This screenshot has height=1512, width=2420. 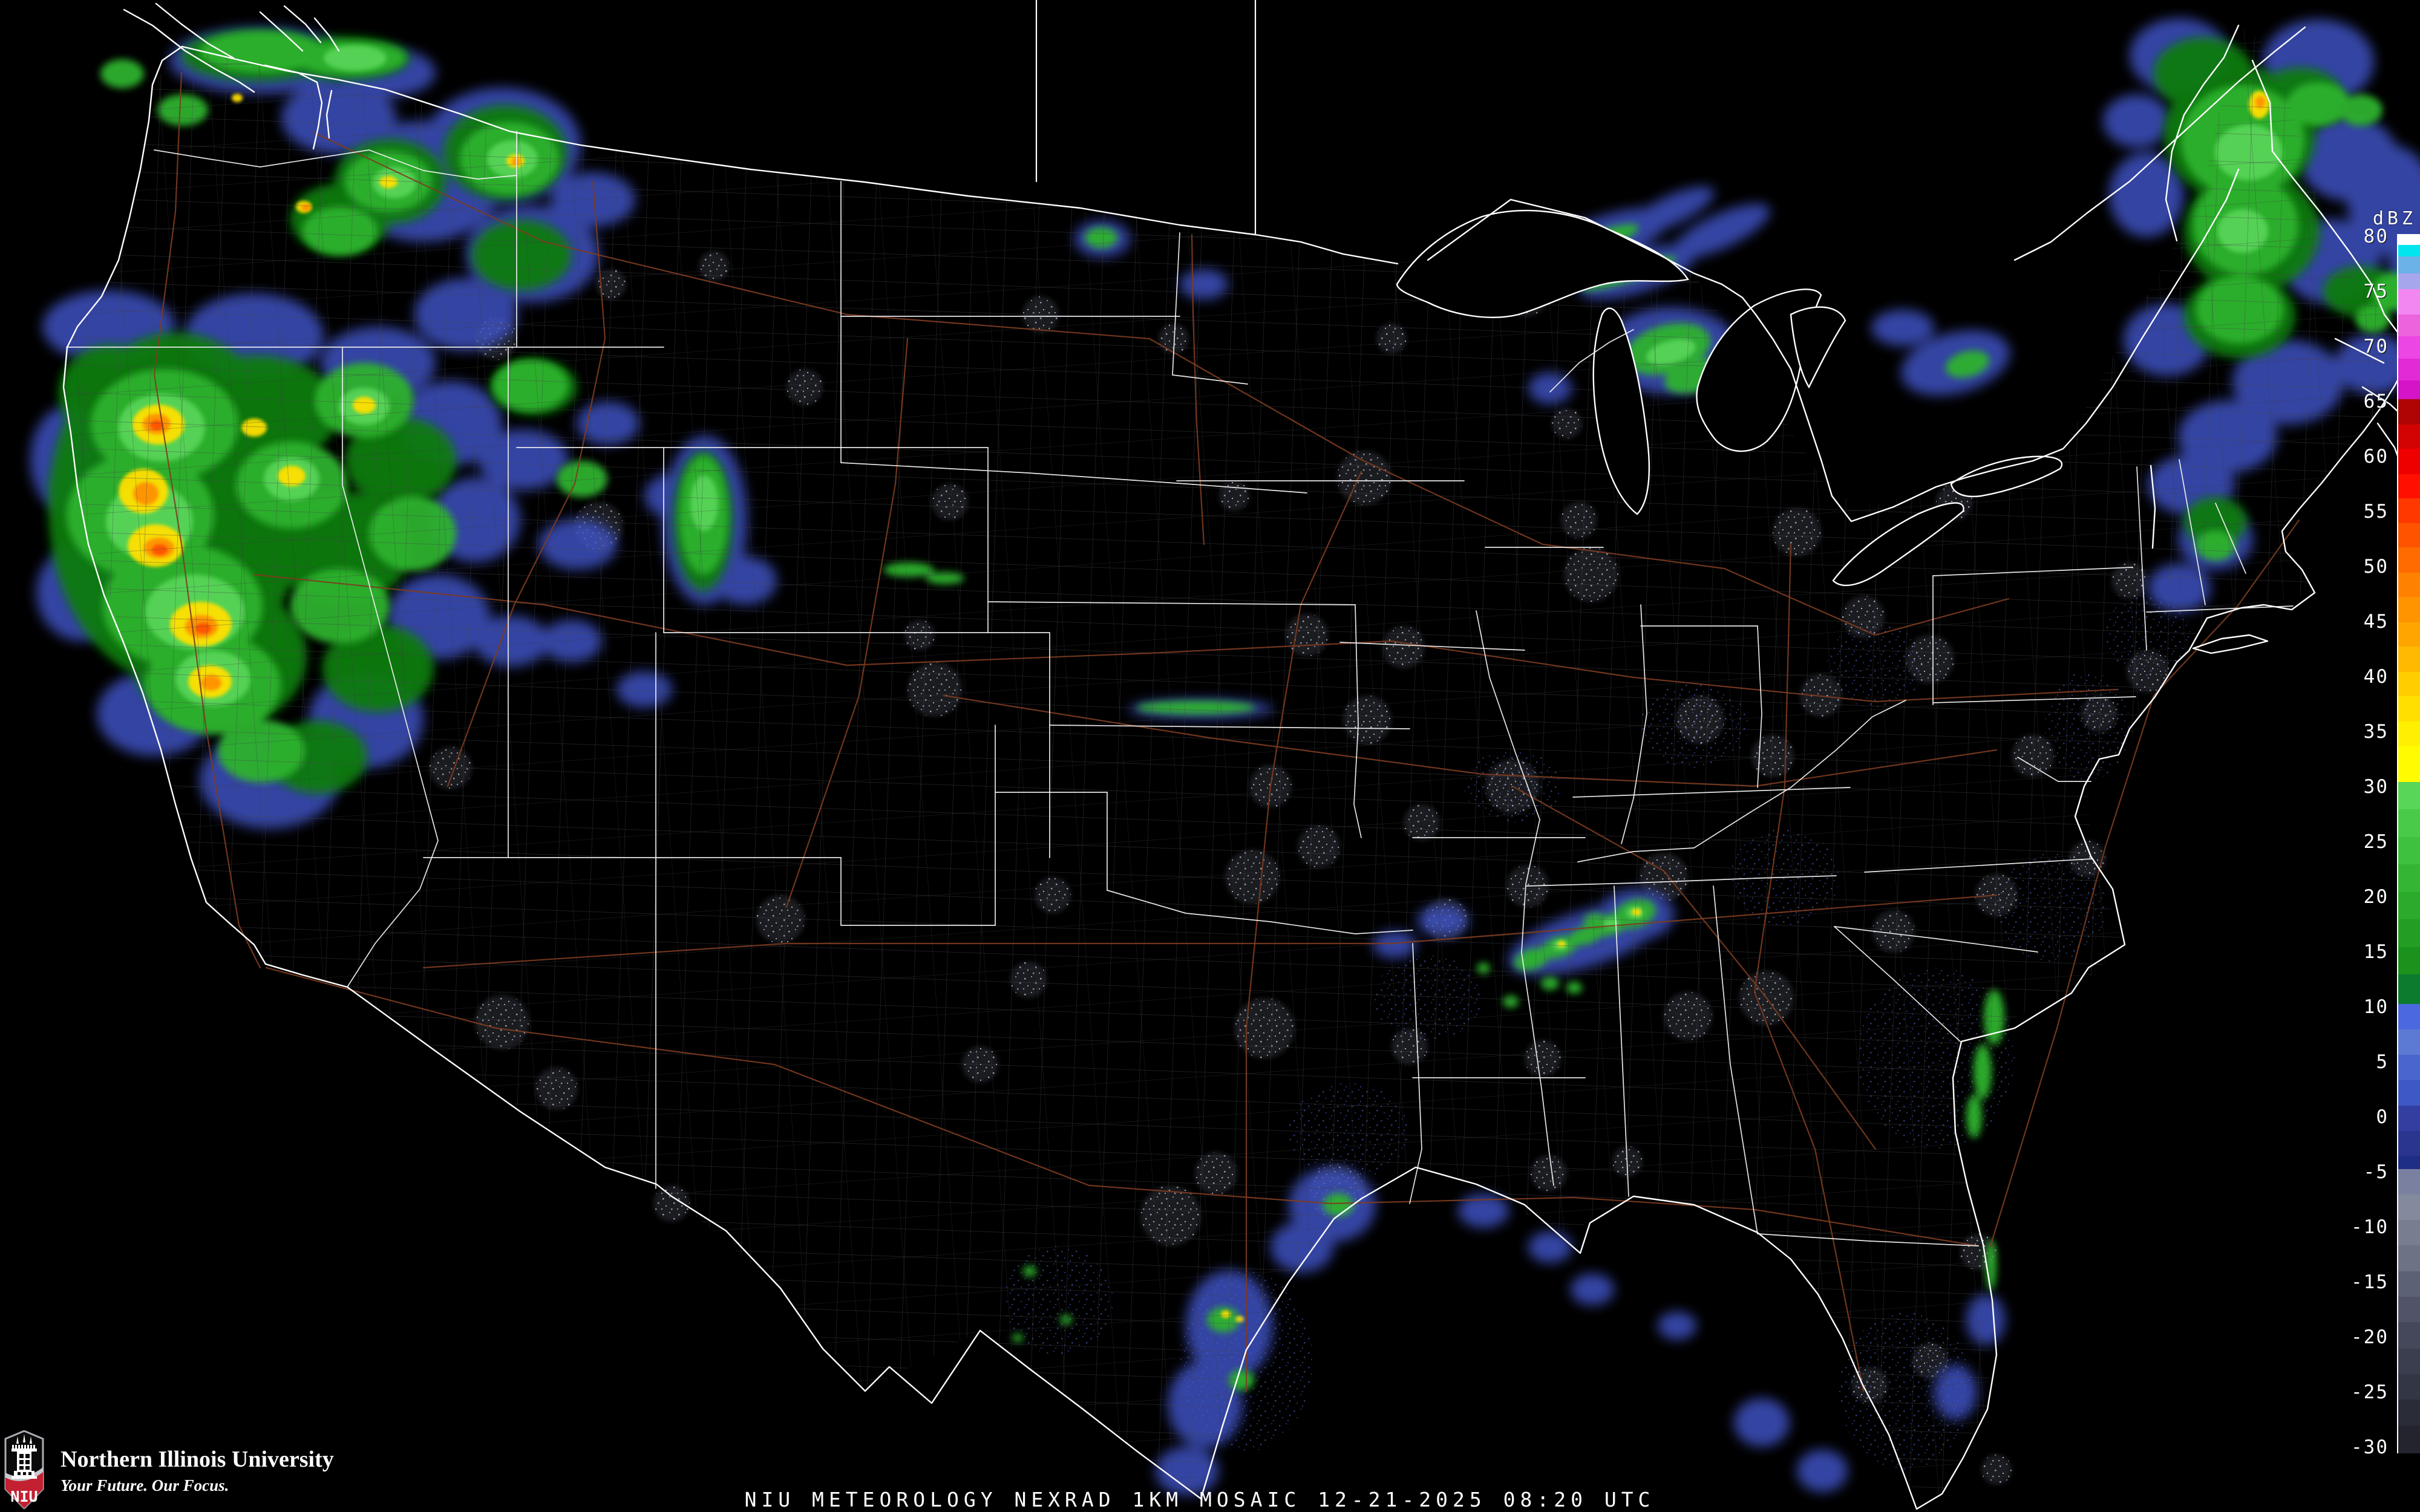 What do you see at coordinates (2370, 1447) in the screenshot?
I see `colorbar-tick-label: -30` at bounding box center [2370, 1447].